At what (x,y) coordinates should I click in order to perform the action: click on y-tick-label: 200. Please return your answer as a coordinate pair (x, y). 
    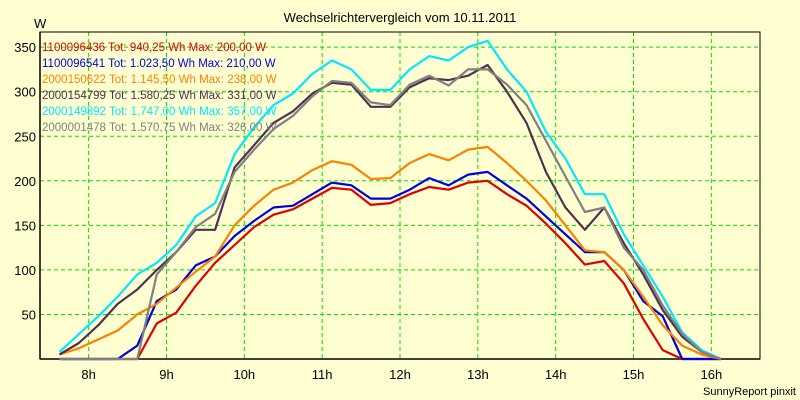
    Looking at the image, I should click on (25, 181).